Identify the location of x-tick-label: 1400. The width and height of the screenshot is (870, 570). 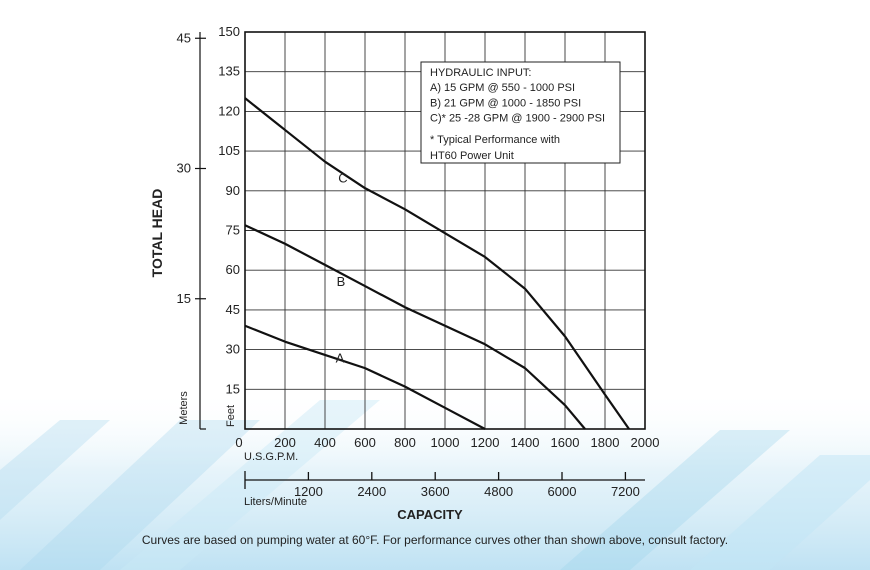
(525, 442).